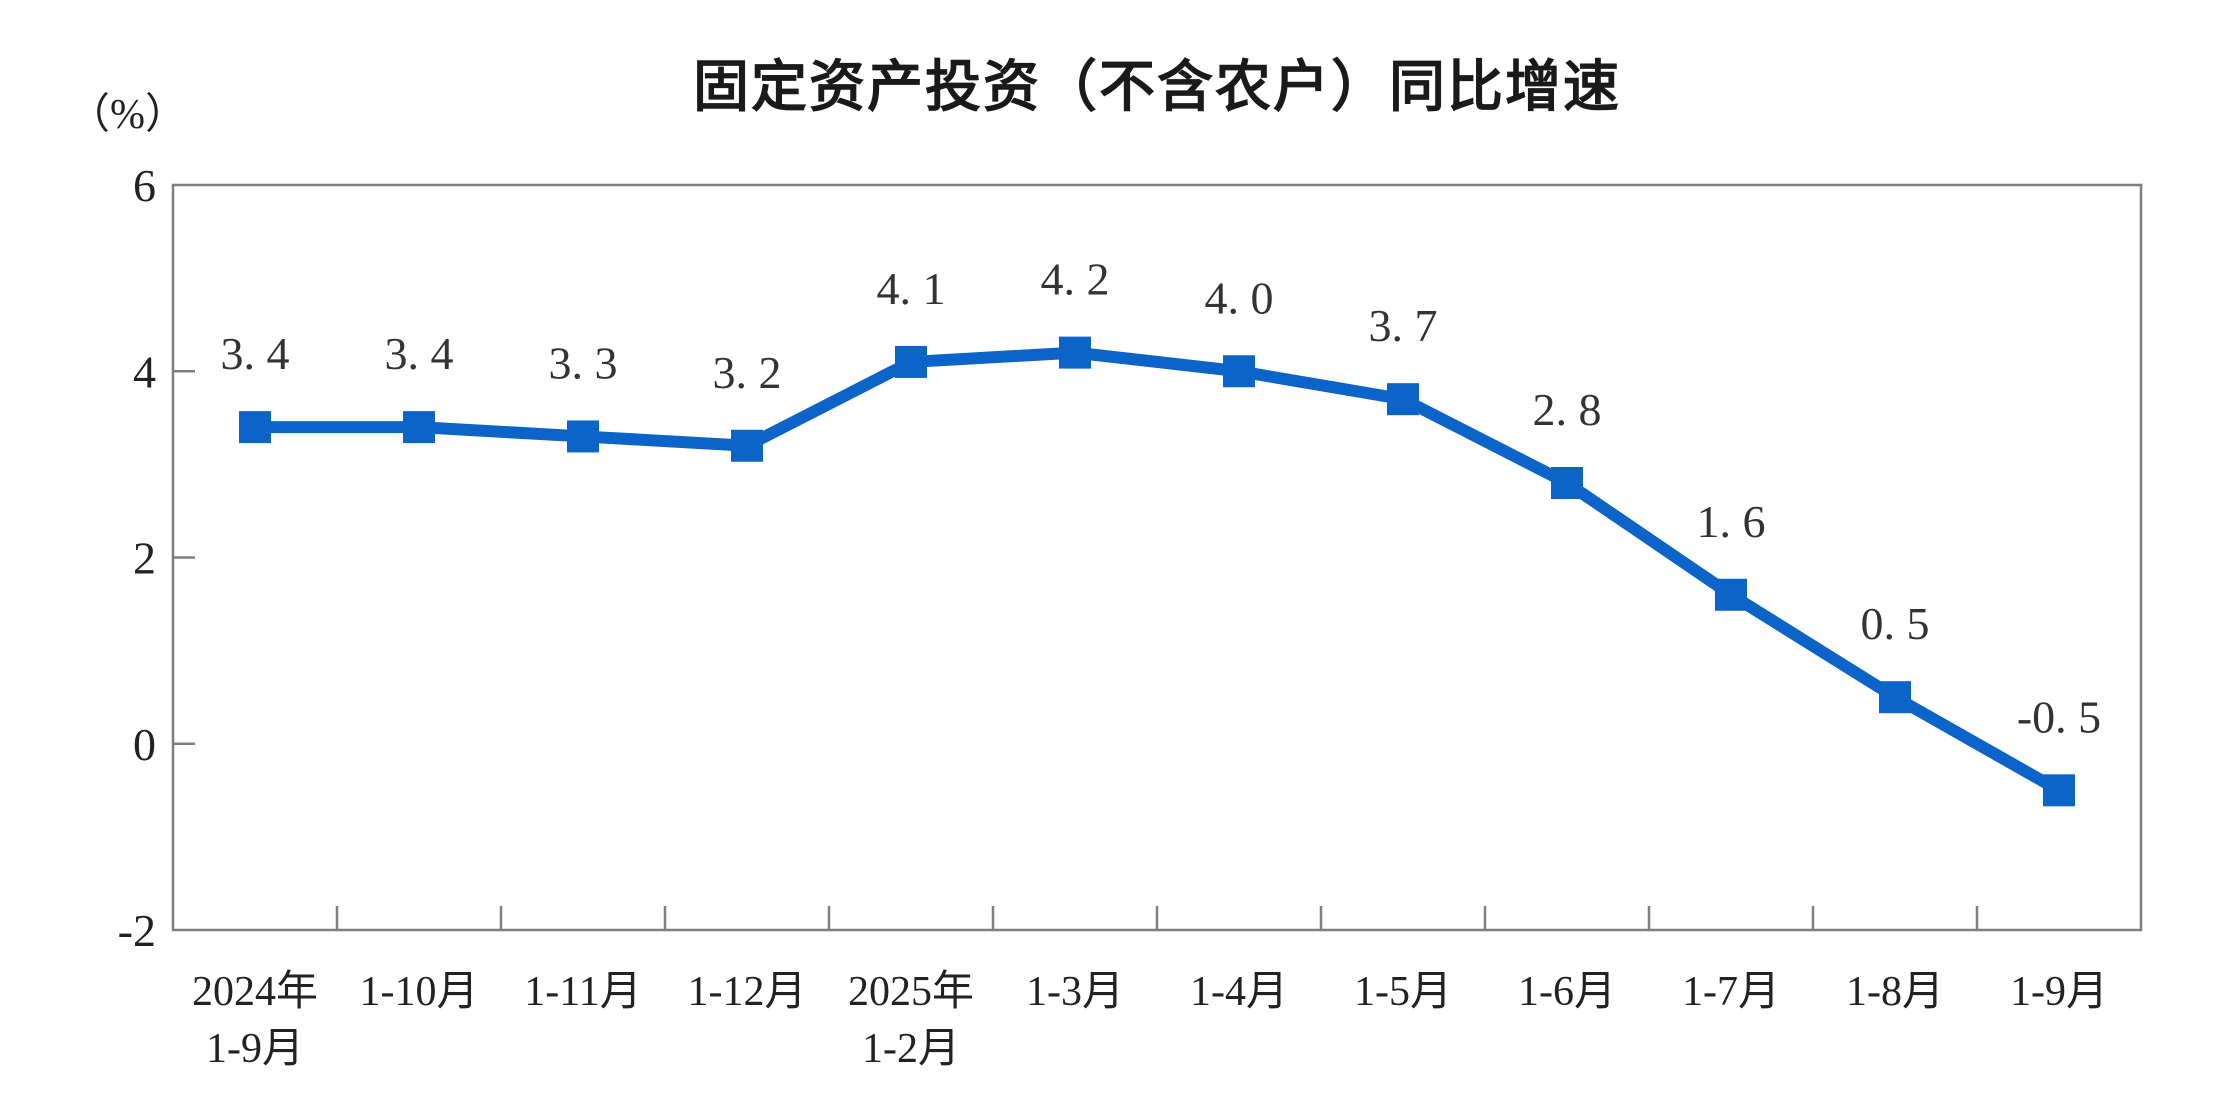 The height and width of the screenshot is (1112, 2218). I want to click on data-point-label: 4. 1, so click(911, 288).